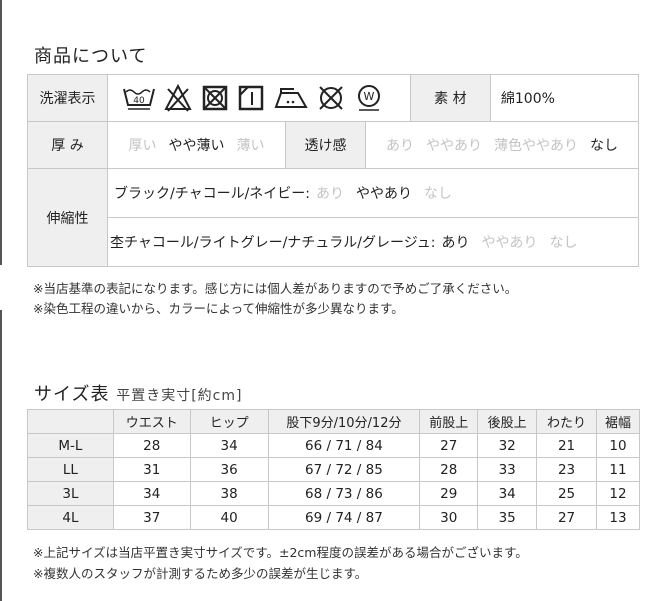  What do you see at coordinates (72, 394) in the screenshot?
I see `size-title-text: サイズ表` at bounding box center [72, 394].